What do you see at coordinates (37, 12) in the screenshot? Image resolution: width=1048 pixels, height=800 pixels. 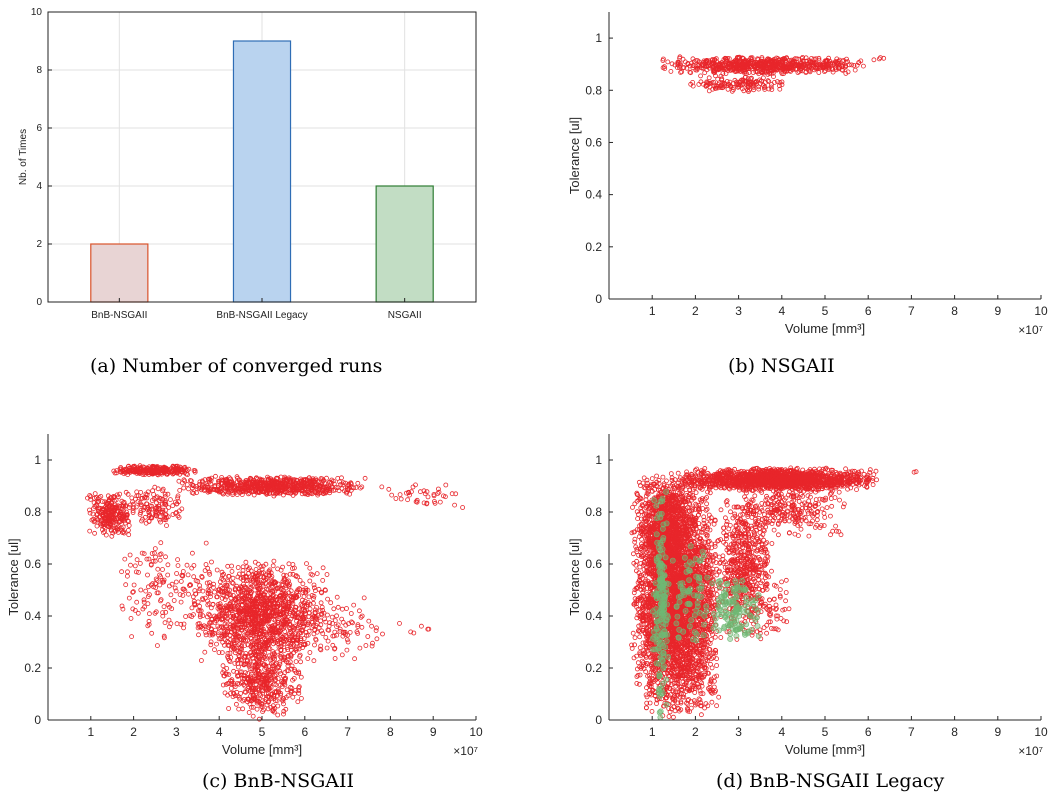 I see `ytick-label: 10` at bounding box center [37, 12].